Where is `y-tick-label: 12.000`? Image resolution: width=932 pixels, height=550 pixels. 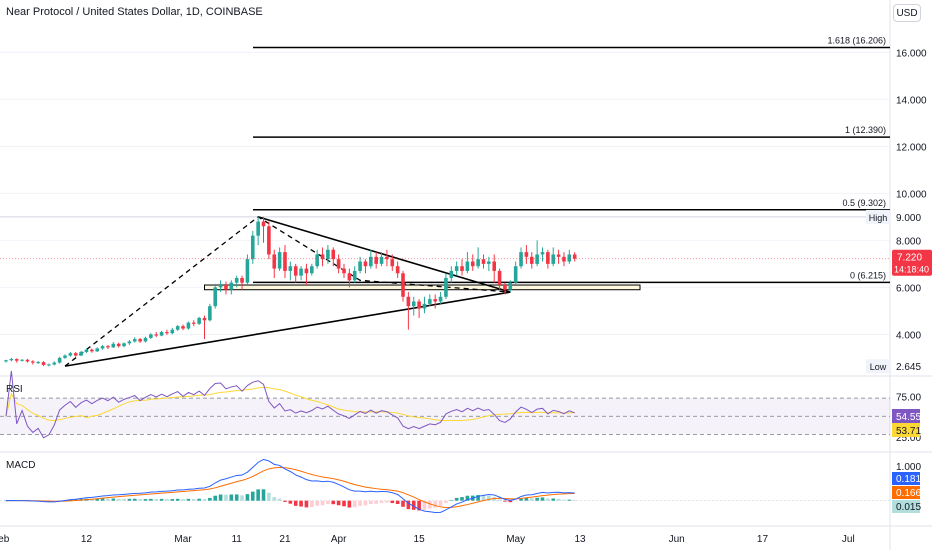
y-tick-label: 12.000 is located at coordinates (911, 147).